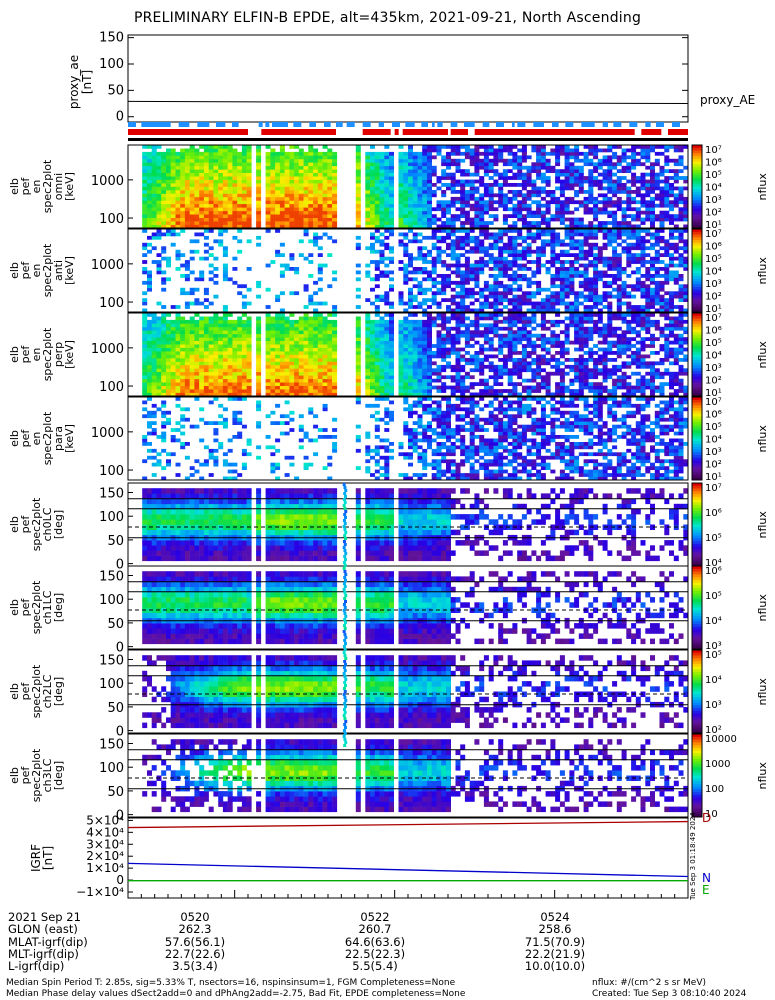  Describe the element at coordinates (727, 100) in the screenshot. I see `ae-legend: proxy_AE` at that location.